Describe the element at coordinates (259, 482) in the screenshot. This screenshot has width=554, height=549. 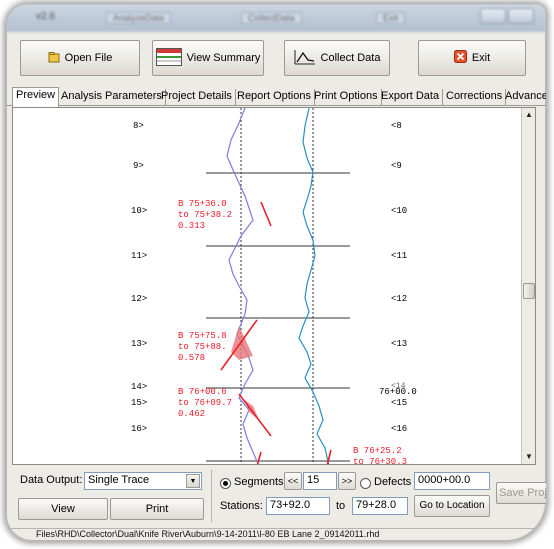
I see `segments-label: Segments` at that location.